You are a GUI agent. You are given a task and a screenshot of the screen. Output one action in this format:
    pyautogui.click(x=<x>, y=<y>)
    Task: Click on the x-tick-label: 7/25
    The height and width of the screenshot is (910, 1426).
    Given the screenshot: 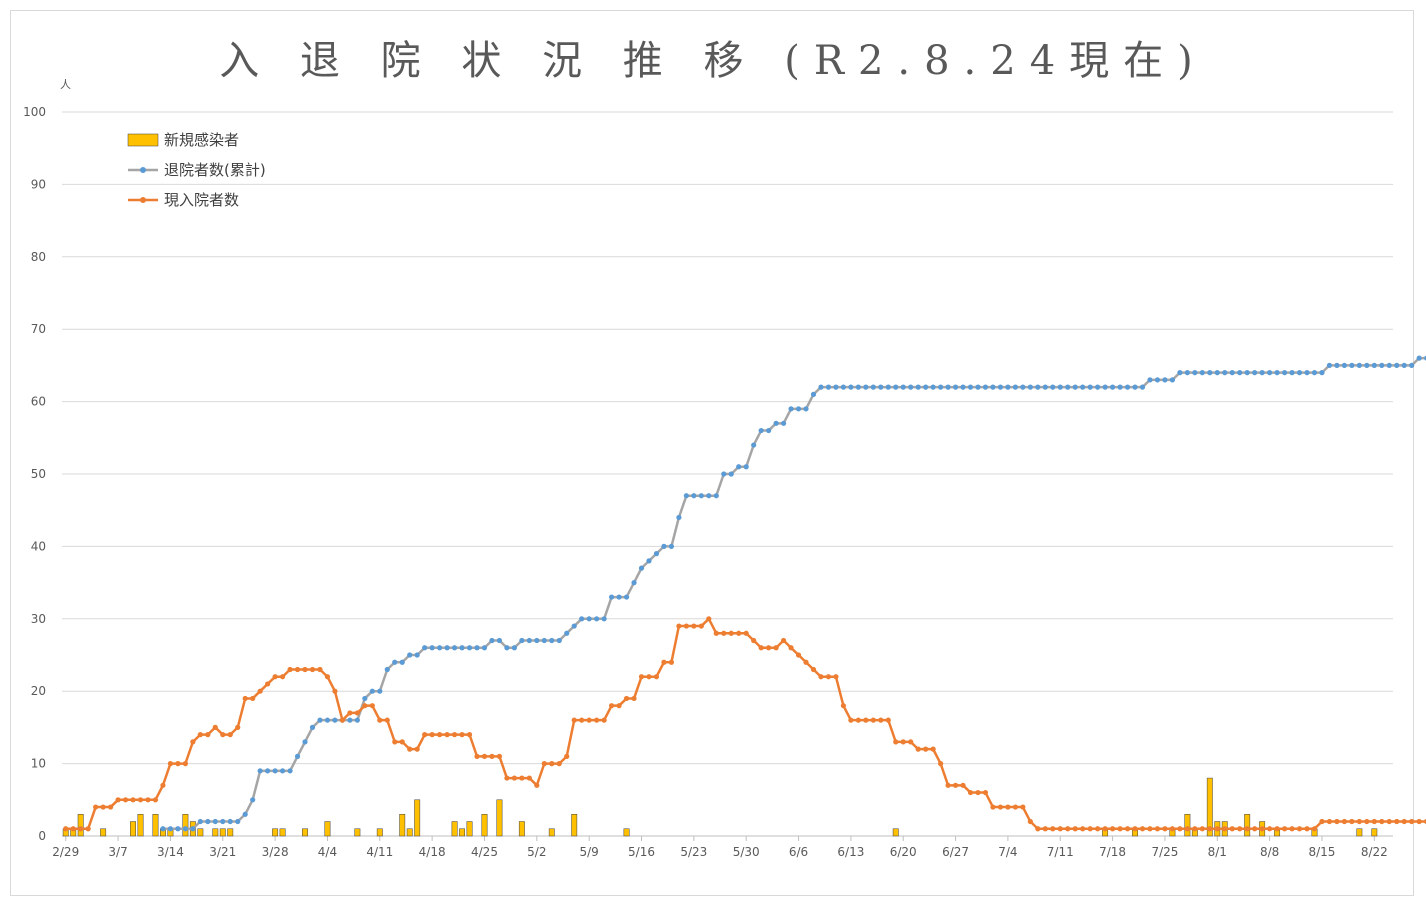 What is the action you would take?
    pyautogui.click(x=1164, y=852)
    